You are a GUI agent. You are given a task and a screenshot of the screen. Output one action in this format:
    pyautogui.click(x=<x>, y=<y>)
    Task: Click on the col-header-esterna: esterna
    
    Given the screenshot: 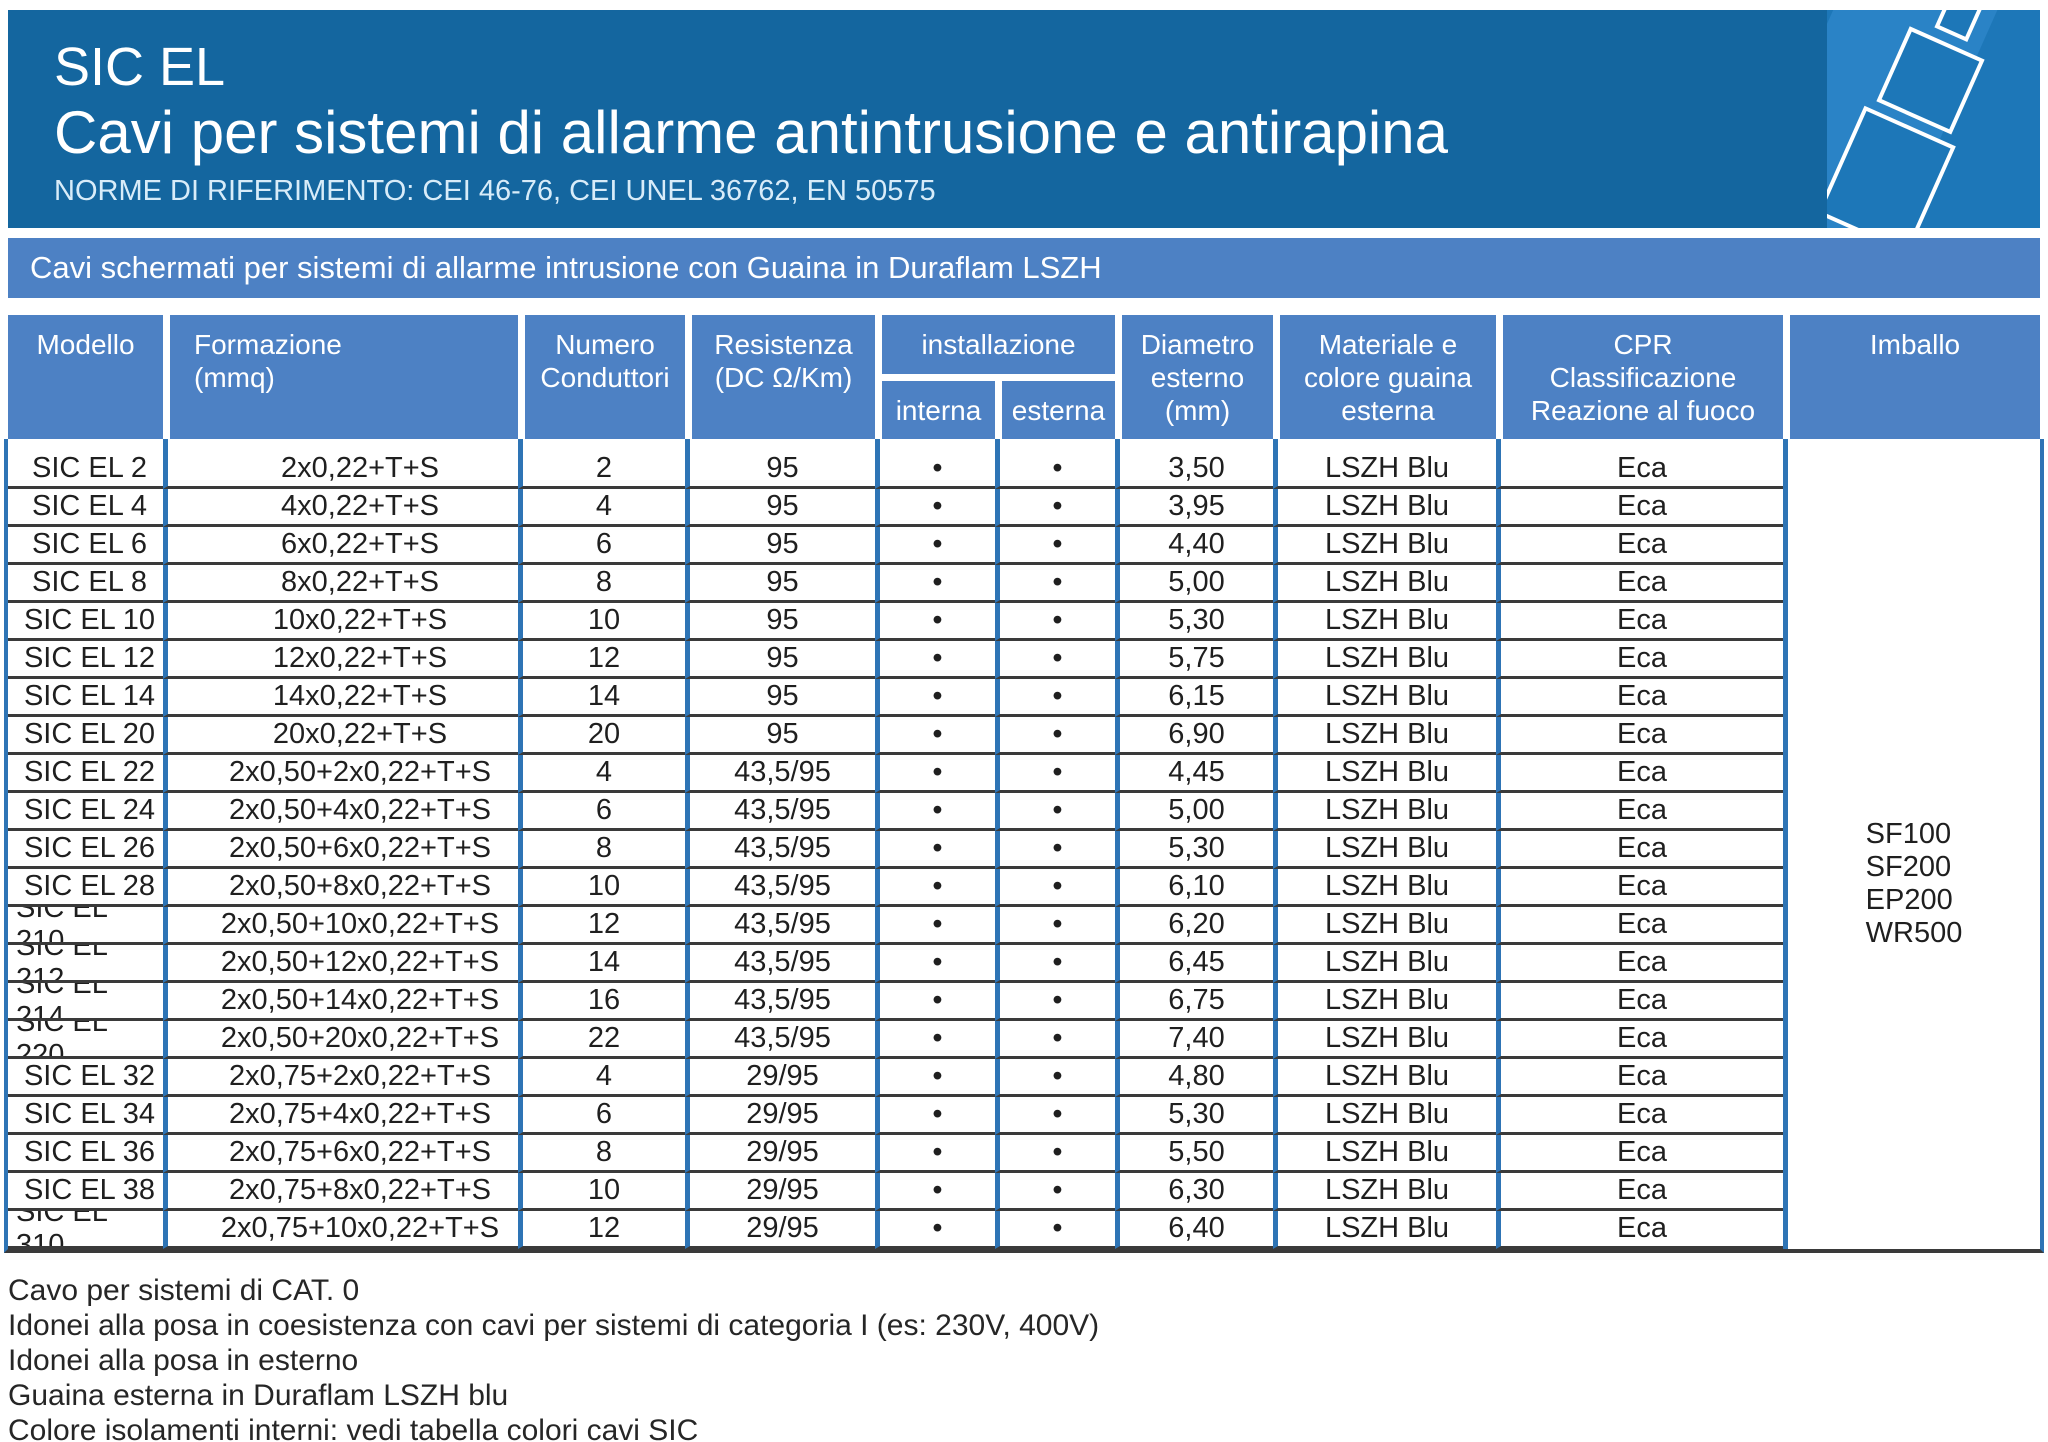 What is the action you would take?
    pyautogui.click(x=1055, y=410)
    